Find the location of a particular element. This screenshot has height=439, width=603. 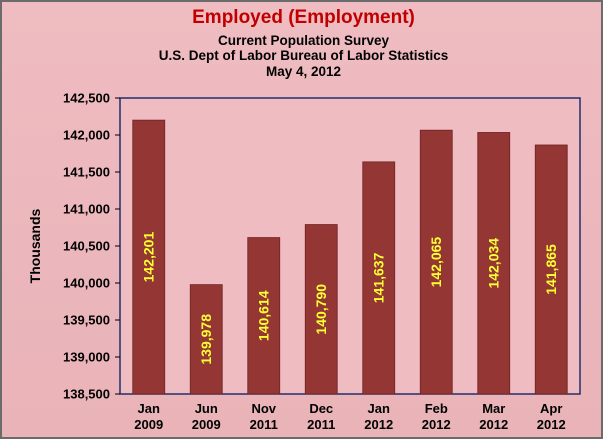

y-tick-label: 140,500 is located at coordinates (86, 246).